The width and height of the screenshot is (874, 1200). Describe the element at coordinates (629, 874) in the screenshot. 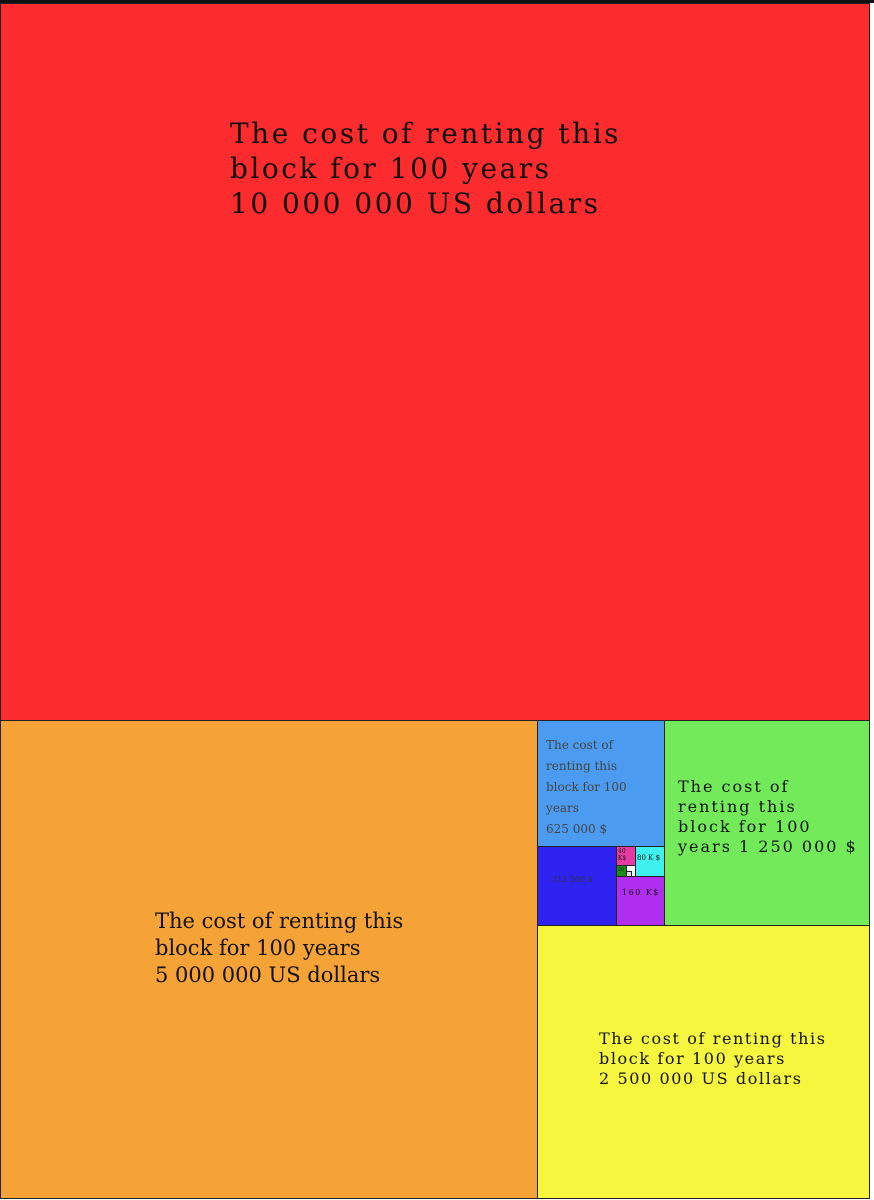

I see `block-tiny` at that location.